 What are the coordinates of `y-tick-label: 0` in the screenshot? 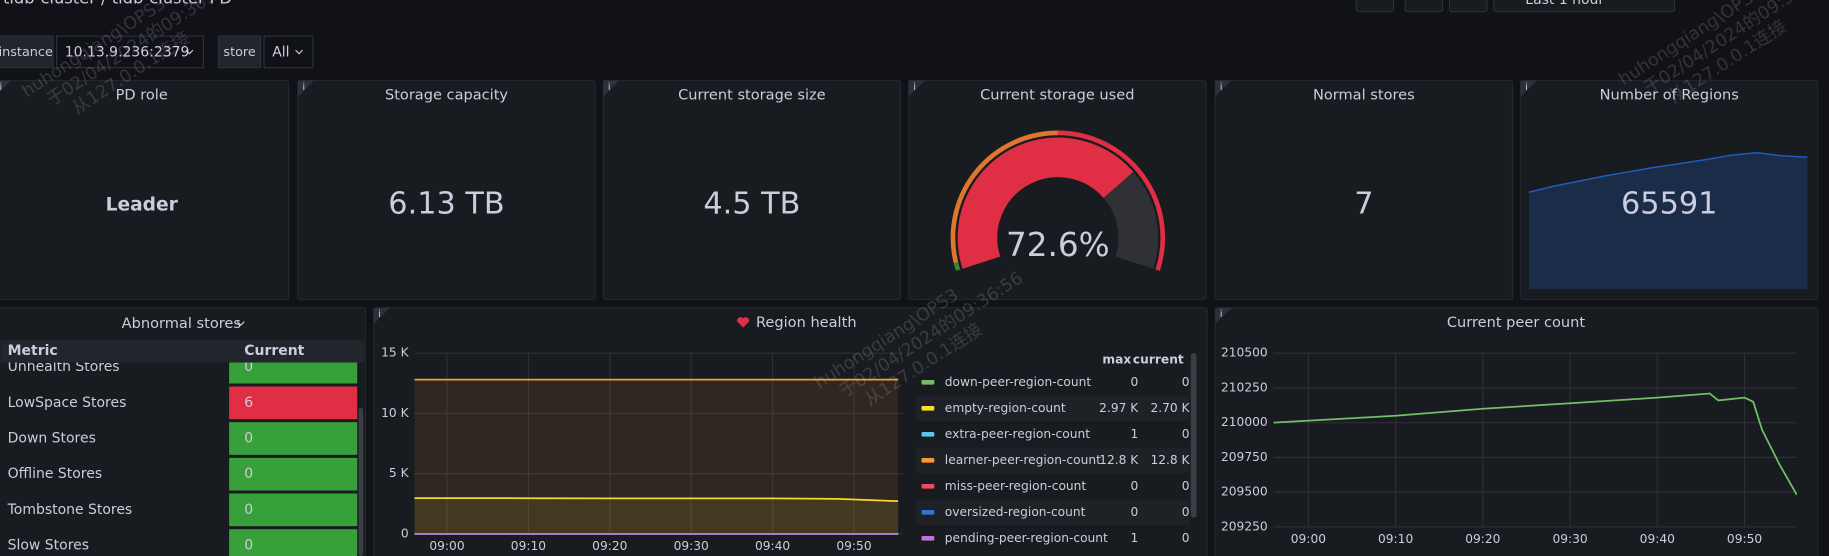 It's located at (405, 533).